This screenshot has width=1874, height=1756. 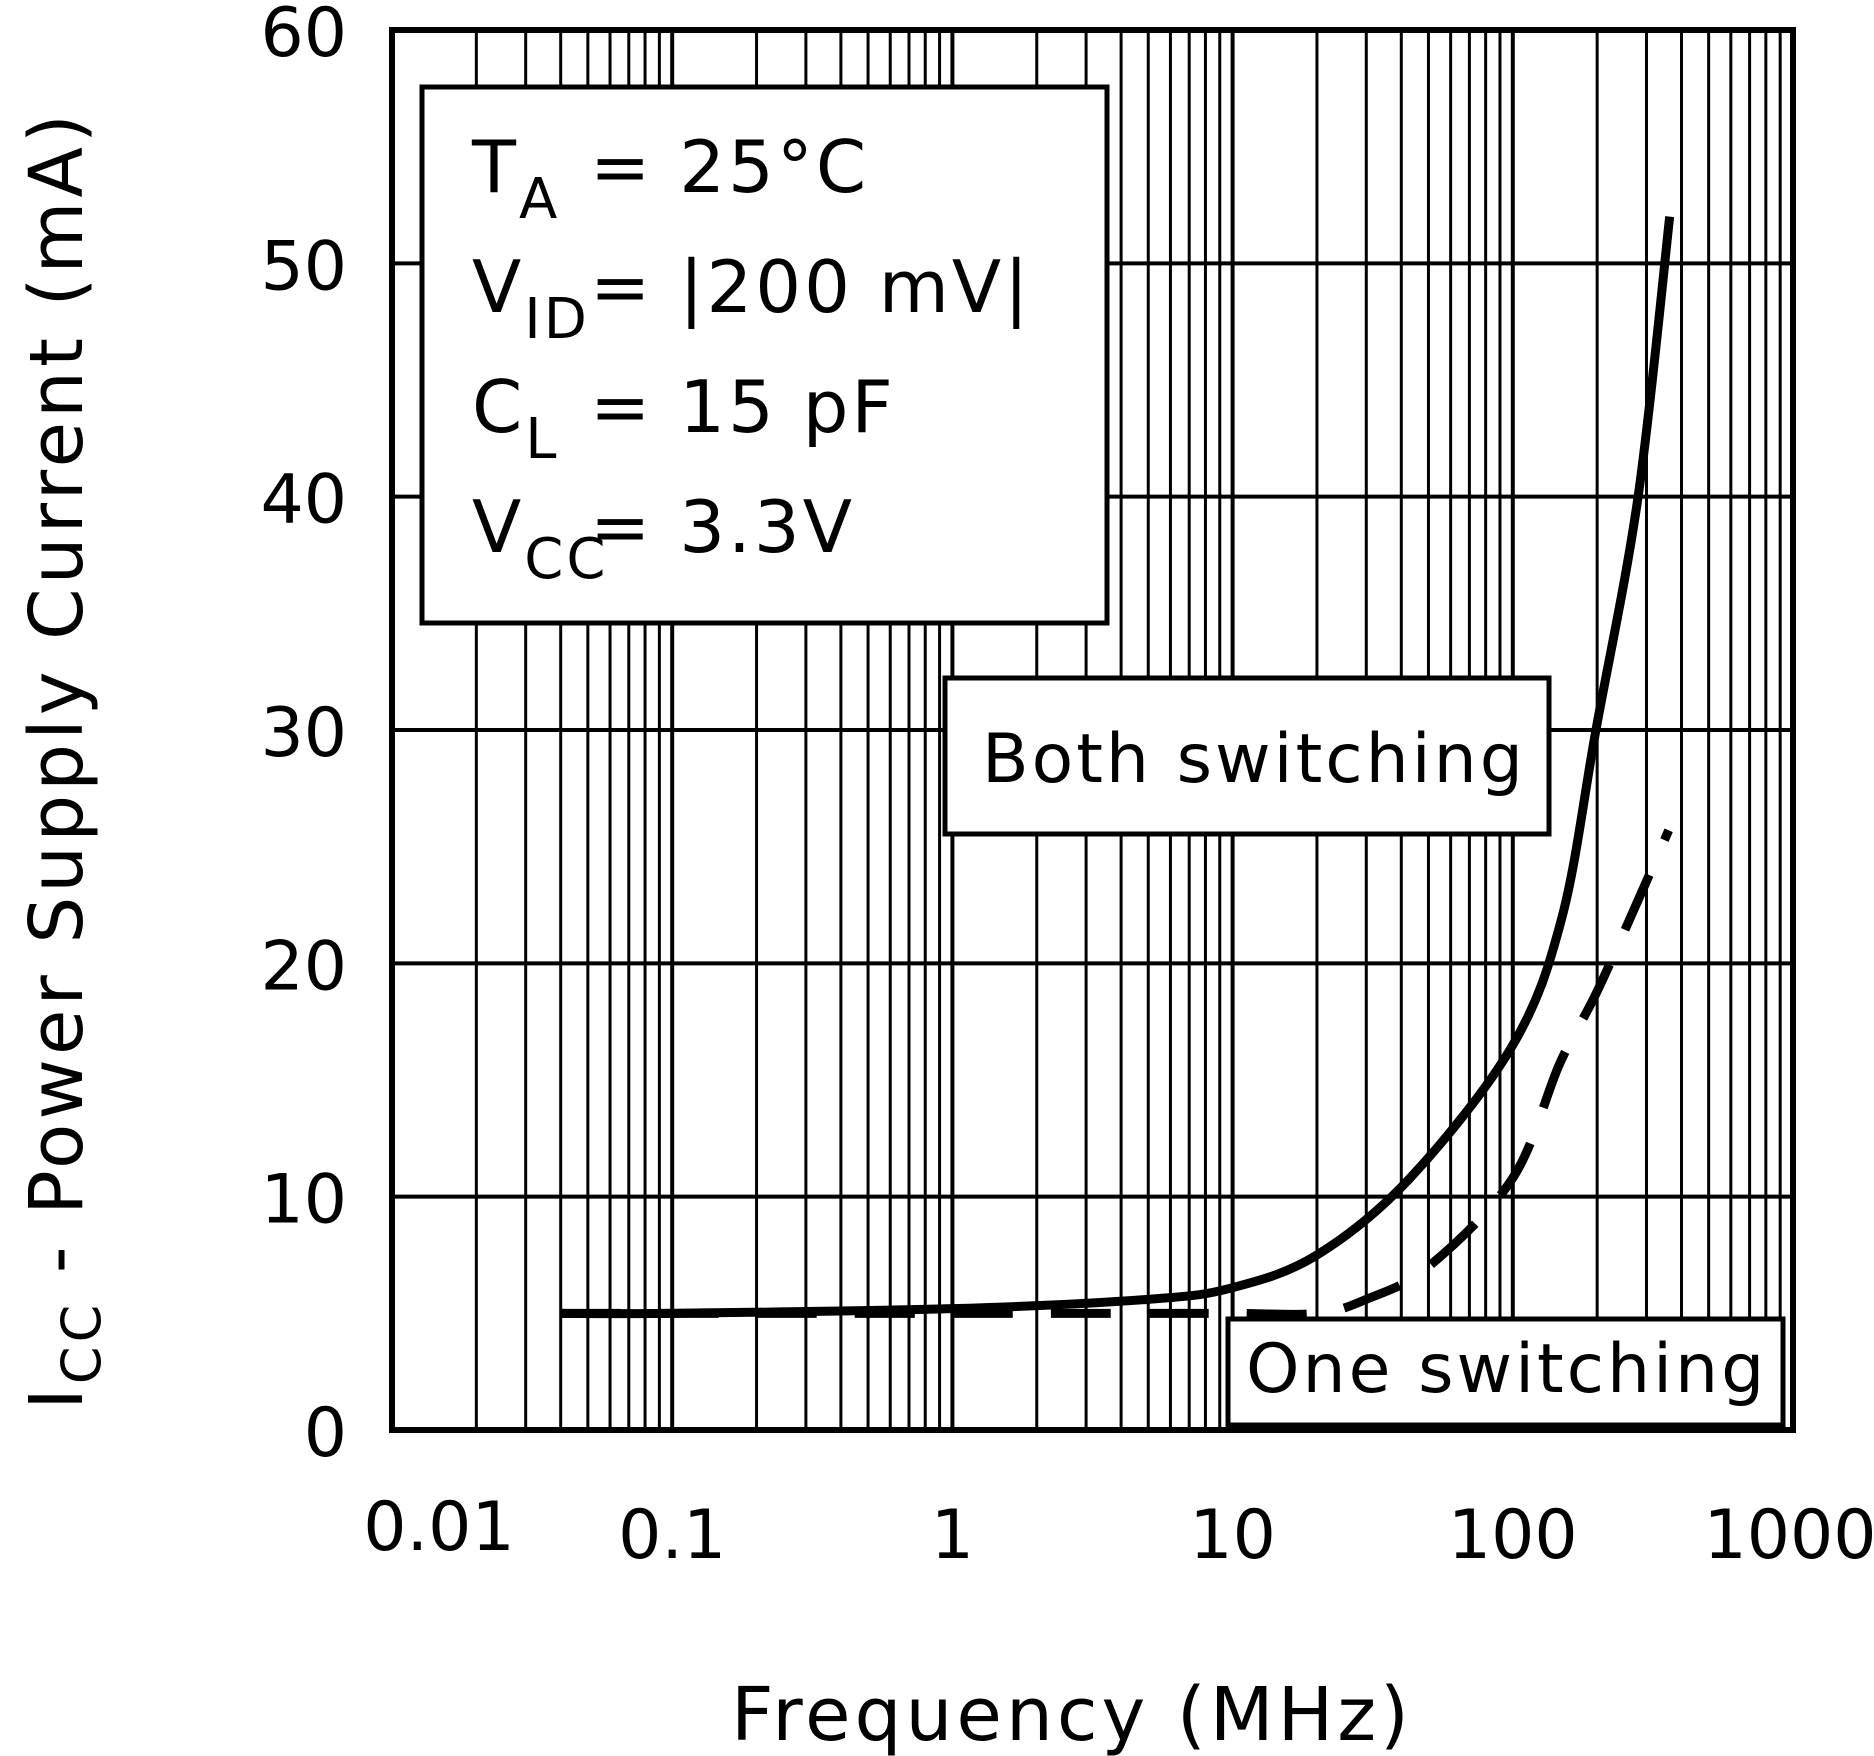 I want to click on x-tick-labels: 0.01 0.1 1 10 100 1000, so click(x=1118, y=1531).